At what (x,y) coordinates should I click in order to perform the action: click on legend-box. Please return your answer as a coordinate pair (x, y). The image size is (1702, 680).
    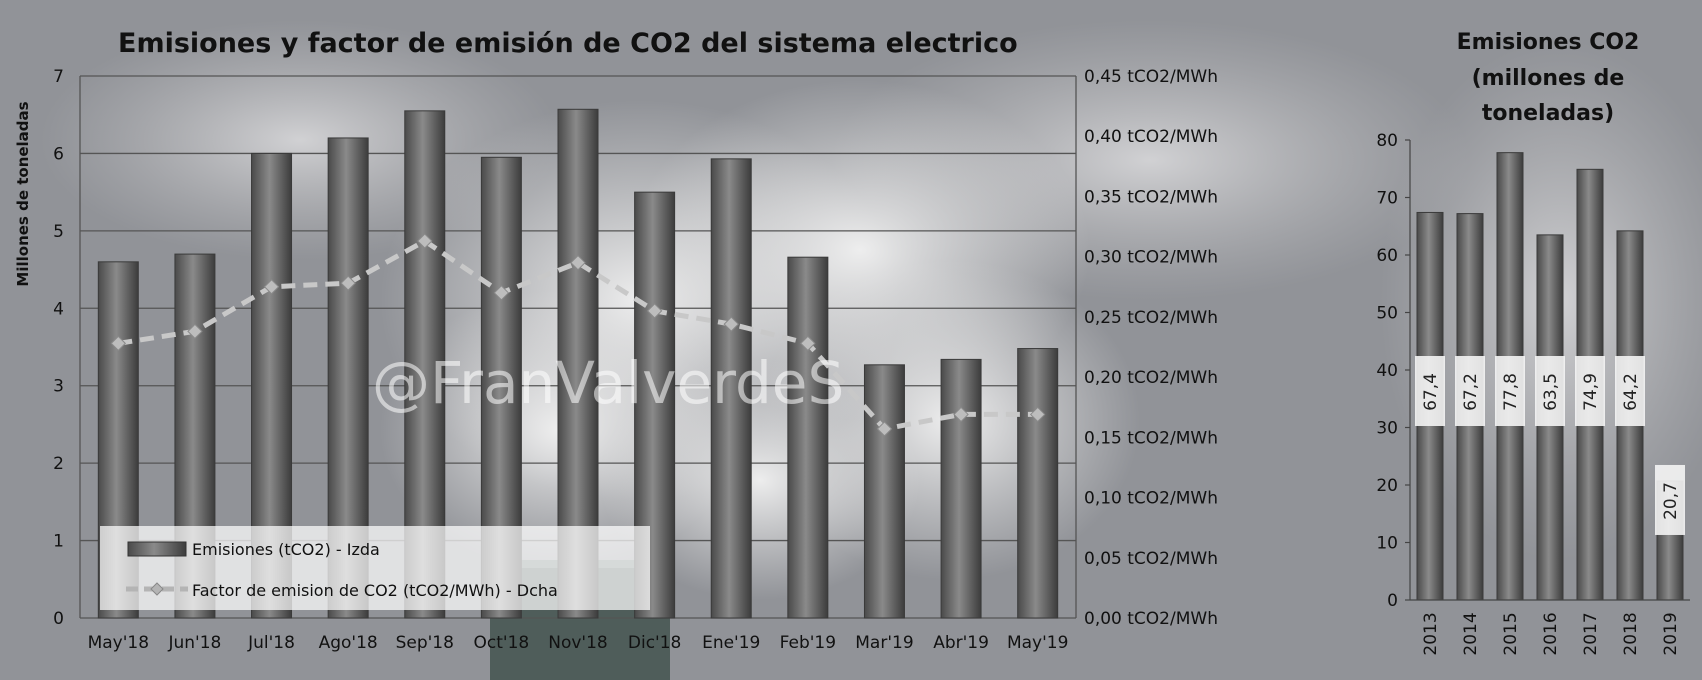
    Looking at the image, I should click on (375, 568).